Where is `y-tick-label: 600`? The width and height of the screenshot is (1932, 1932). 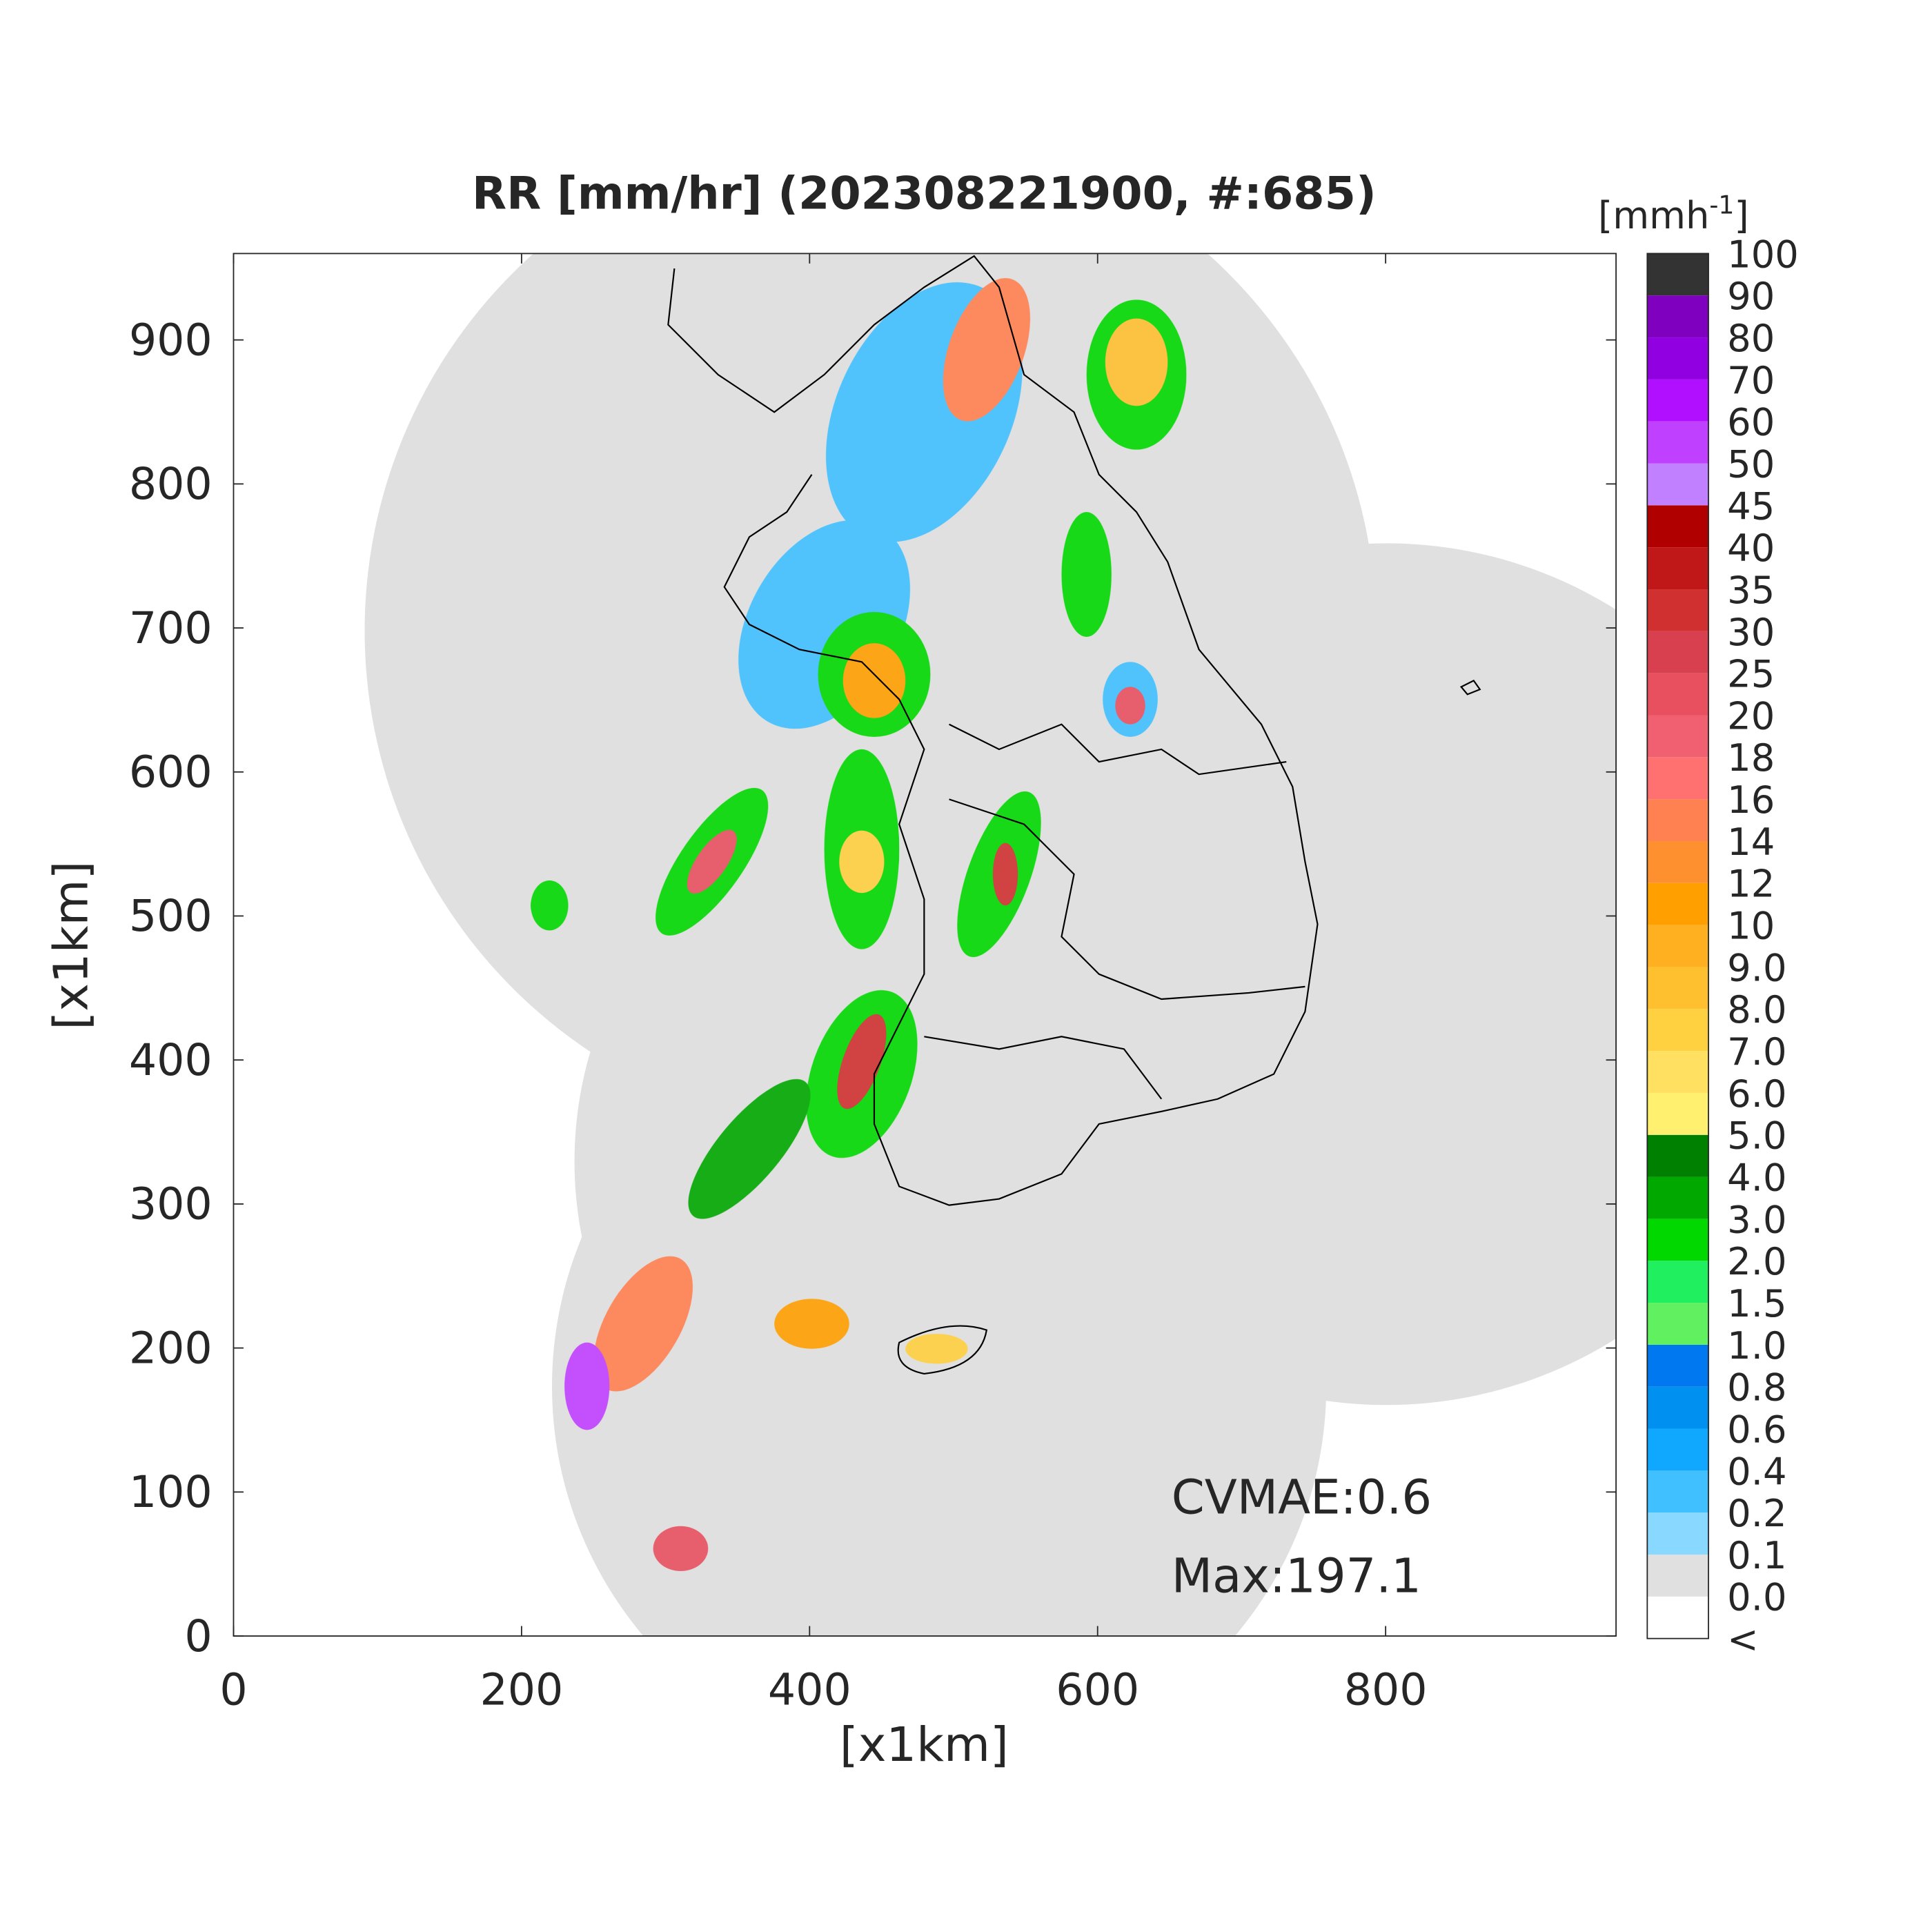
y-tick-label: 600 is located at coordinates (171, 771).